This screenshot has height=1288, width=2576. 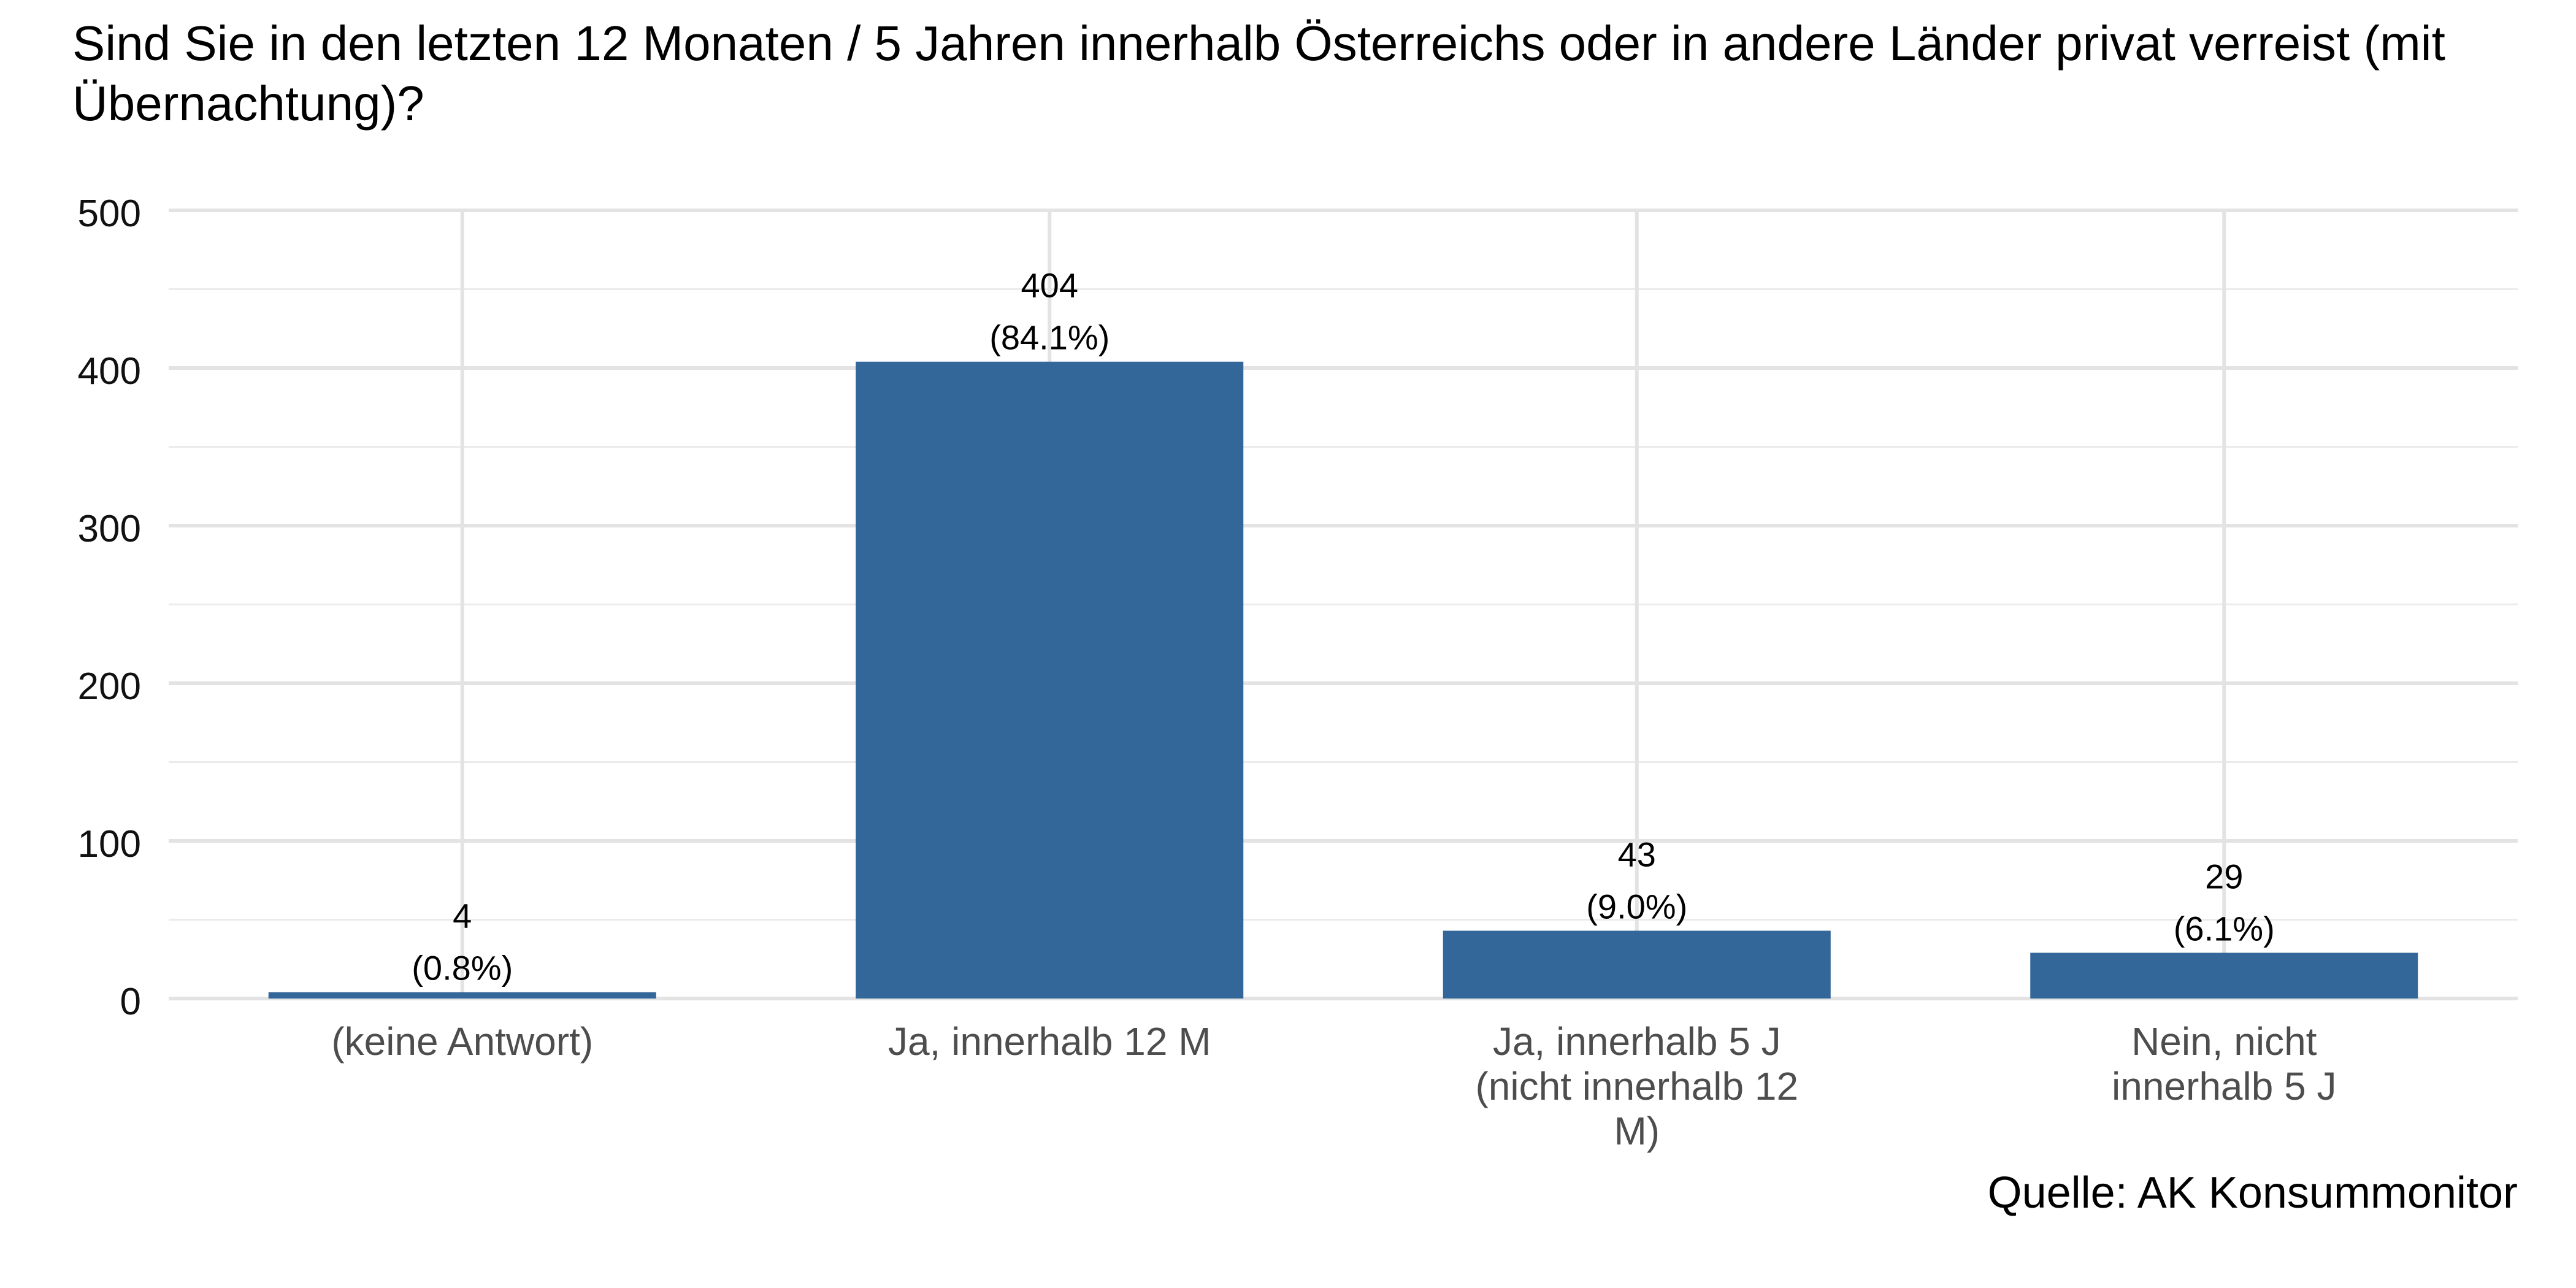 What do you see at coordinates (2224, 876) in the screenshot?
I see `bar-value-label: 29` at bounding box center [2224, 876].